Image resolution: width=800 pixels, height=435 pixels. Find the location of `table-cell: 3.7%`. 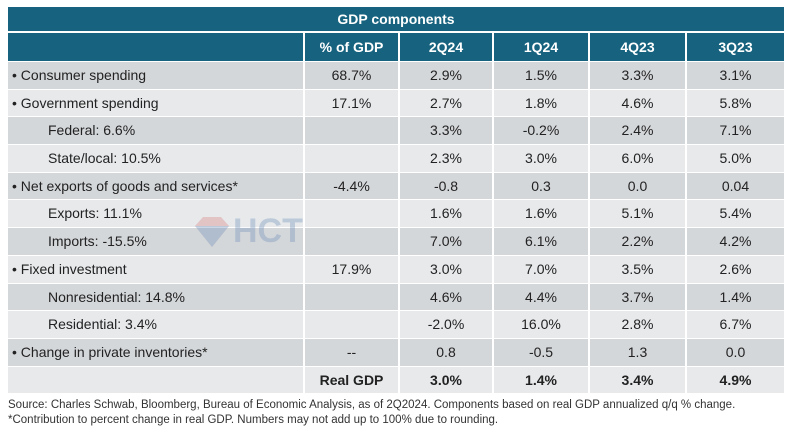

table-cell: 3.7% is located at coordinates (638, 297).